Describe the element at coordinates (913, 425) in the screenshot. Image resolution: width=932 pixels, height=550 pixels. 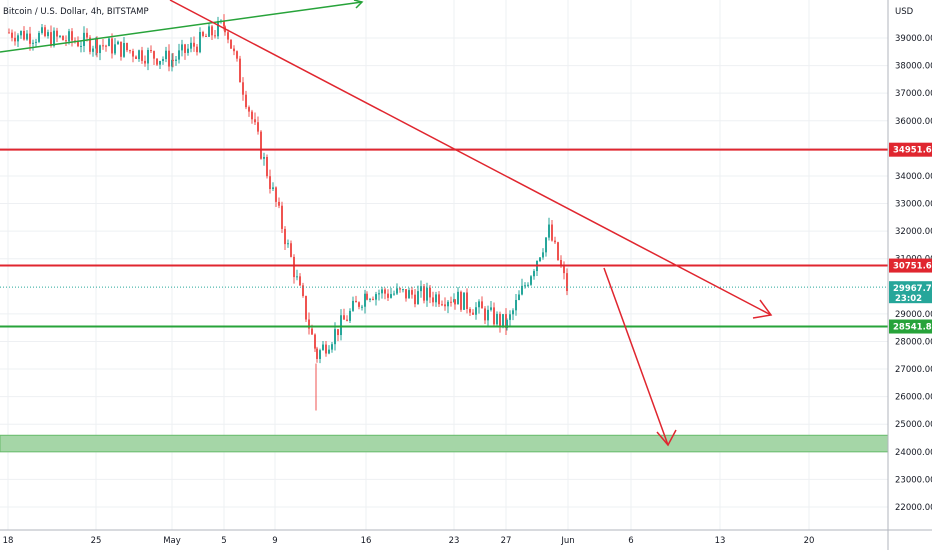
I see `y-tick-label: 25000.00` at that location.